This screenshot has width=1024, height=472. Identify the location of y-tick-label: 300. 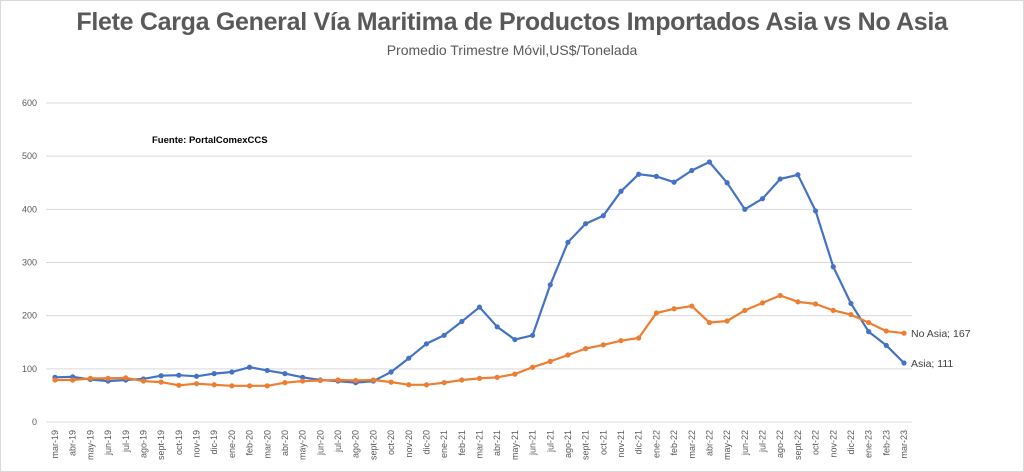
(29, 263).